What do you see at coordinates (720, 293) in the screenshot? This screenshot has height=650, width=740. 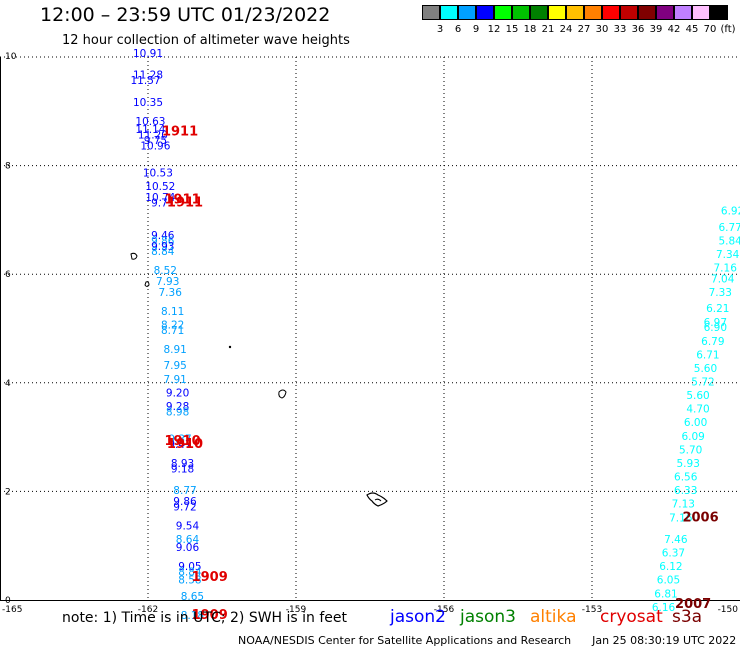 I see `wave-height-label: 7.33` at bounding box center [720, 293].